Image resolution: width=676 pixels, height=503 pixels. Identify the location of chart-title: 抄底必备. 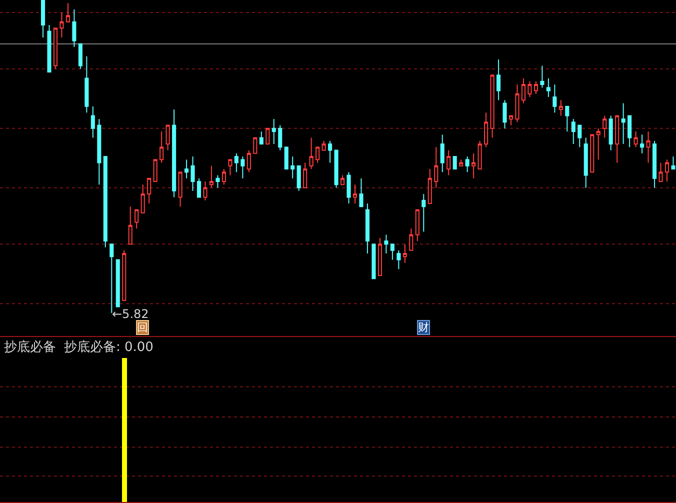
(30, 347).